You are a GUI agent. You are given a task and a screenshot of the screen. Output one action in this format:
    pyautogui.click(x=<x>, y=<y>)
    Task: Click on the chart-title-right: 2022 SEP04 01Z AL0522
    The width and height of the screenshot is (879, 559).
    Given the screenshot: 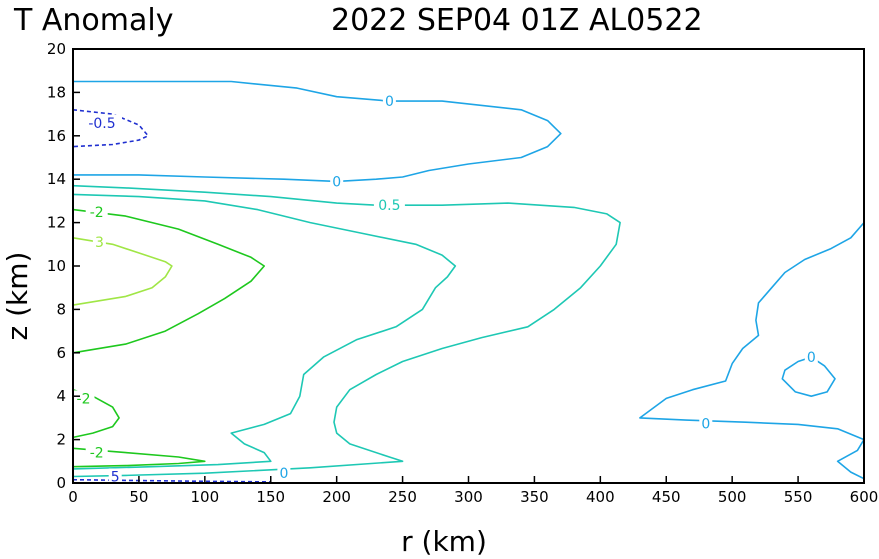 What is the action you would take?
    pyautogui.click(x=517, y=20)
    